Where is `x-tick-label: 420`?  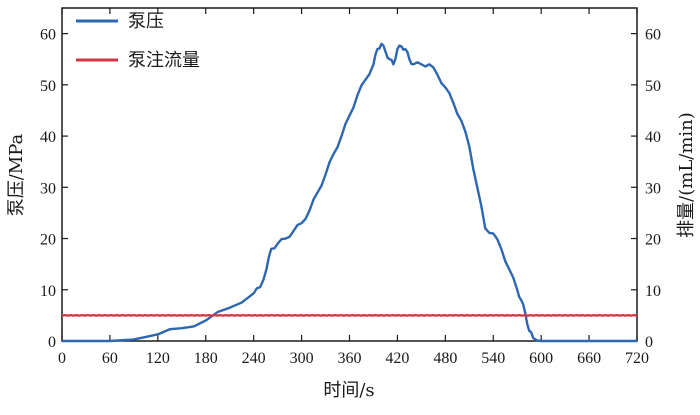 x-tick-label: 420 is located at coordinates (397, 358).